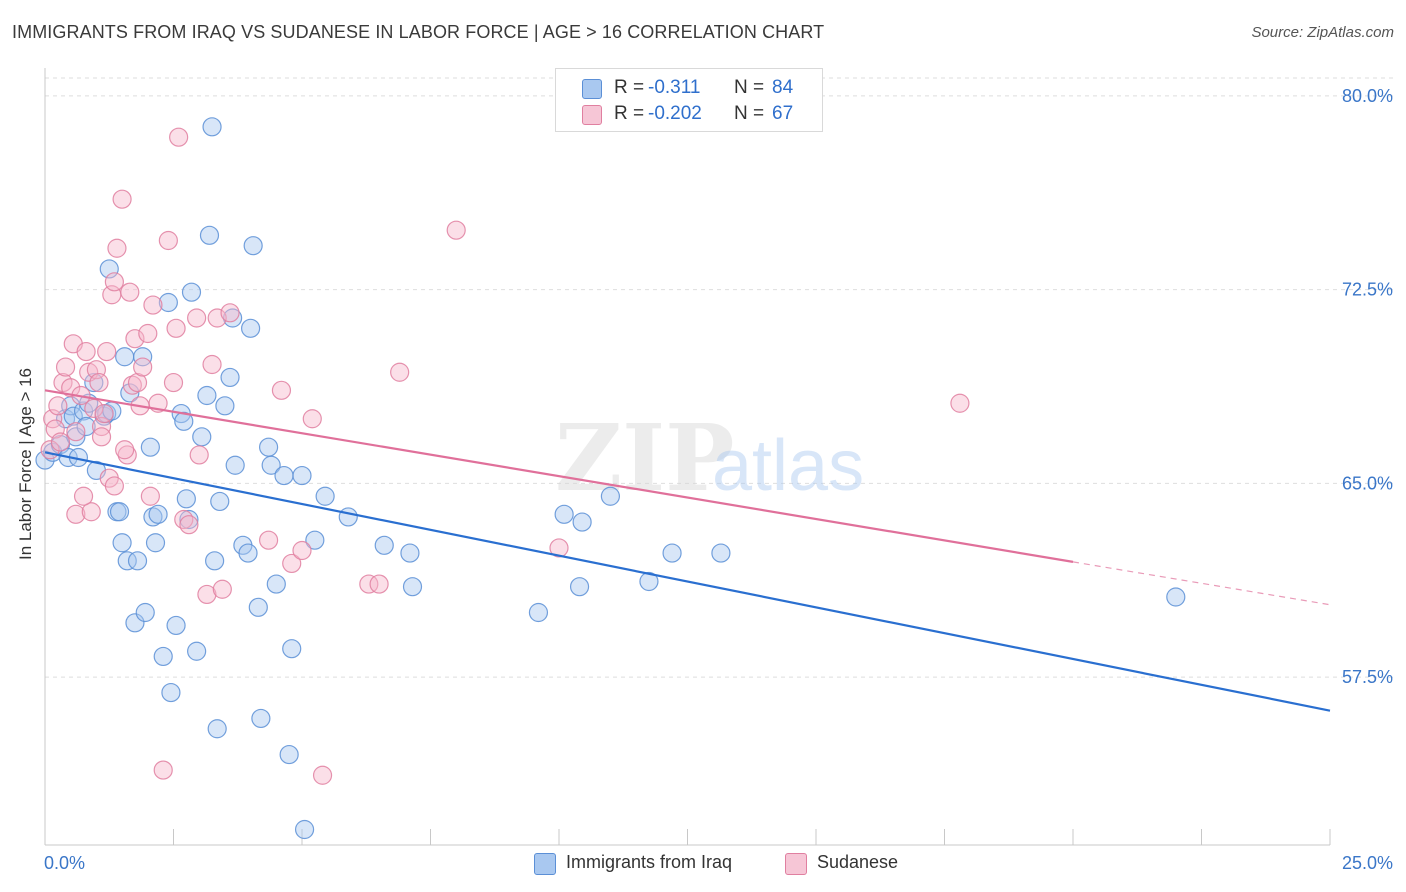 The image size is (1406, 892). Describe the element at coordinates (545, 864) in the screenshot. I see `bottom-legend-swatch-iraq` at that location.